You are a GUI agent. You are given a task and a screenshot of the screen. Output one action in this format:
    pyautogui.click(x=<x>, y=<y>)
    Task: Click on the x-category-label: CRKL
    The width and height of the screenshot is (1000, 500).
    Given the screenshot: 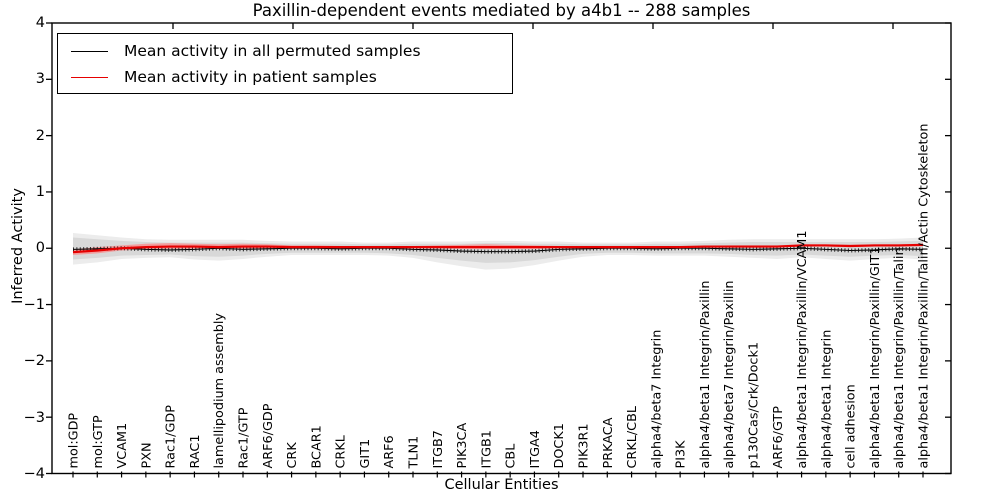 What is the action you would take?
    pyautogui.click(x=341, y=451)
    